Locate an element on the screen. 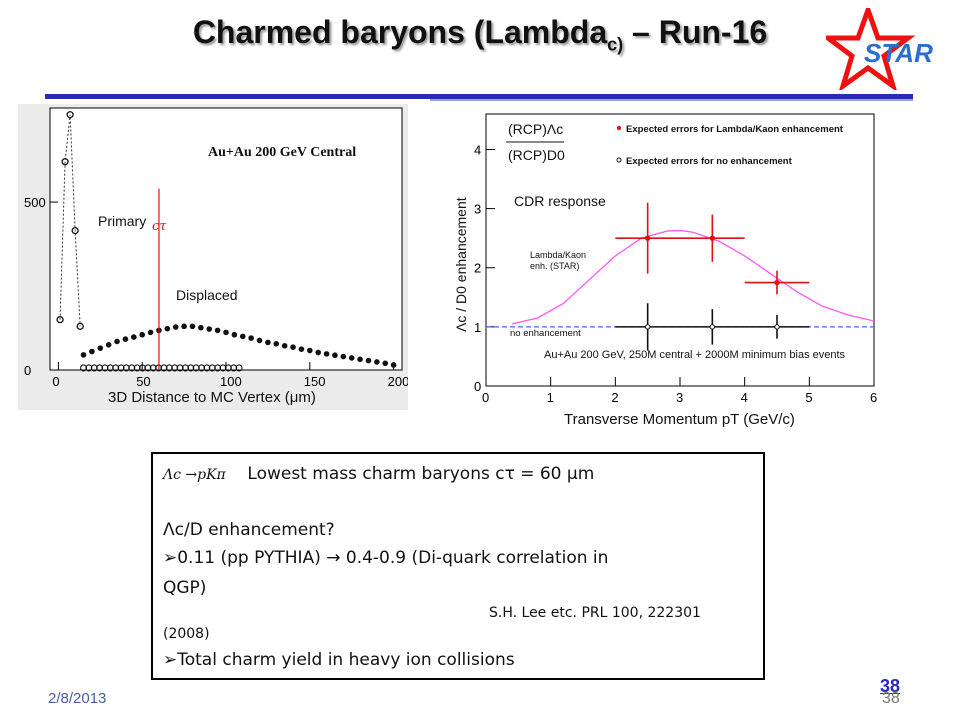 This screenshot has height=720, width=960. right-xlabel: Transverse Momentum pT (GeV/c) is located at coordinates (679, 419).